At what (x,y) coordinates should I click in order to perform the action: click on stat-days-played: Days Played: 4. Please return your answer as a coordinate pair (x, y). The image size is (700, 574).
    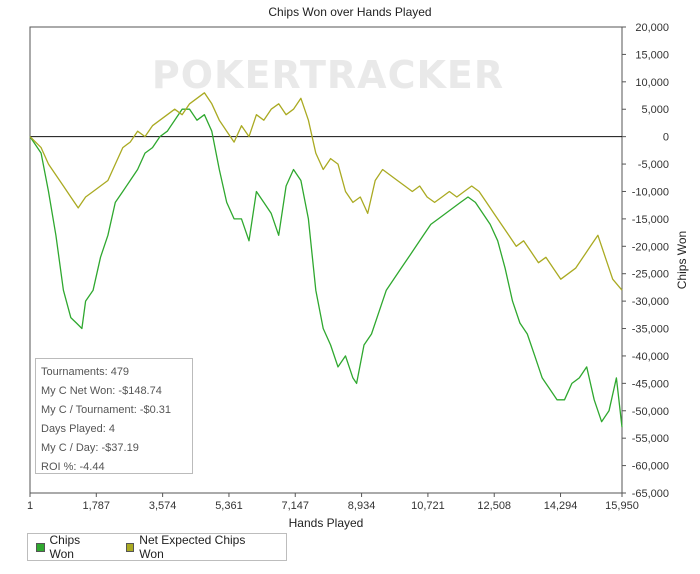
    Looking at the image, I should click on (78, 429).